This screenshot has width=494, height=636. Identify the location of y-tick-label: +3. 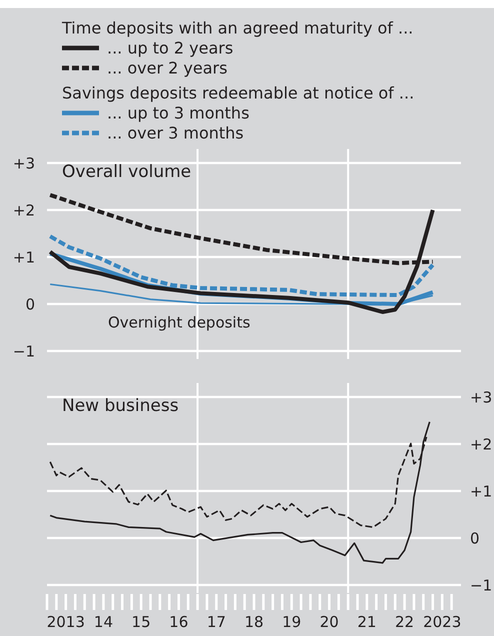
(23, 163).